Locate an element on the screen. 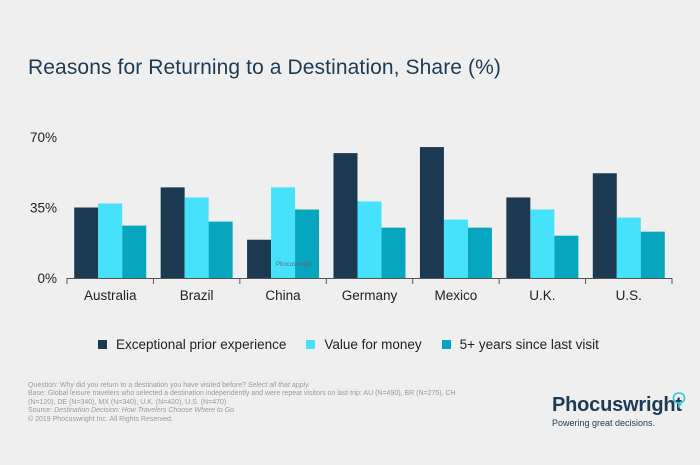 Image resolution: width=700 pixels, height=465 pixels. legend-item-years: 5+ years since last visit is located at coordinates (520, 344).